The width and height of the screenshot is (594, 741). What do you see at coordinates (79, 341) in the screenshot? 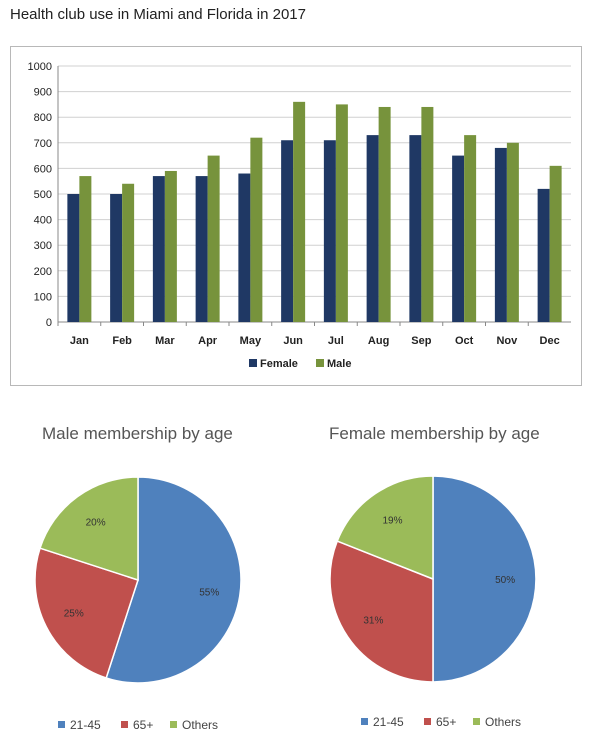
I see `x-tick-label: Jan` at bounding box center [79, 341].